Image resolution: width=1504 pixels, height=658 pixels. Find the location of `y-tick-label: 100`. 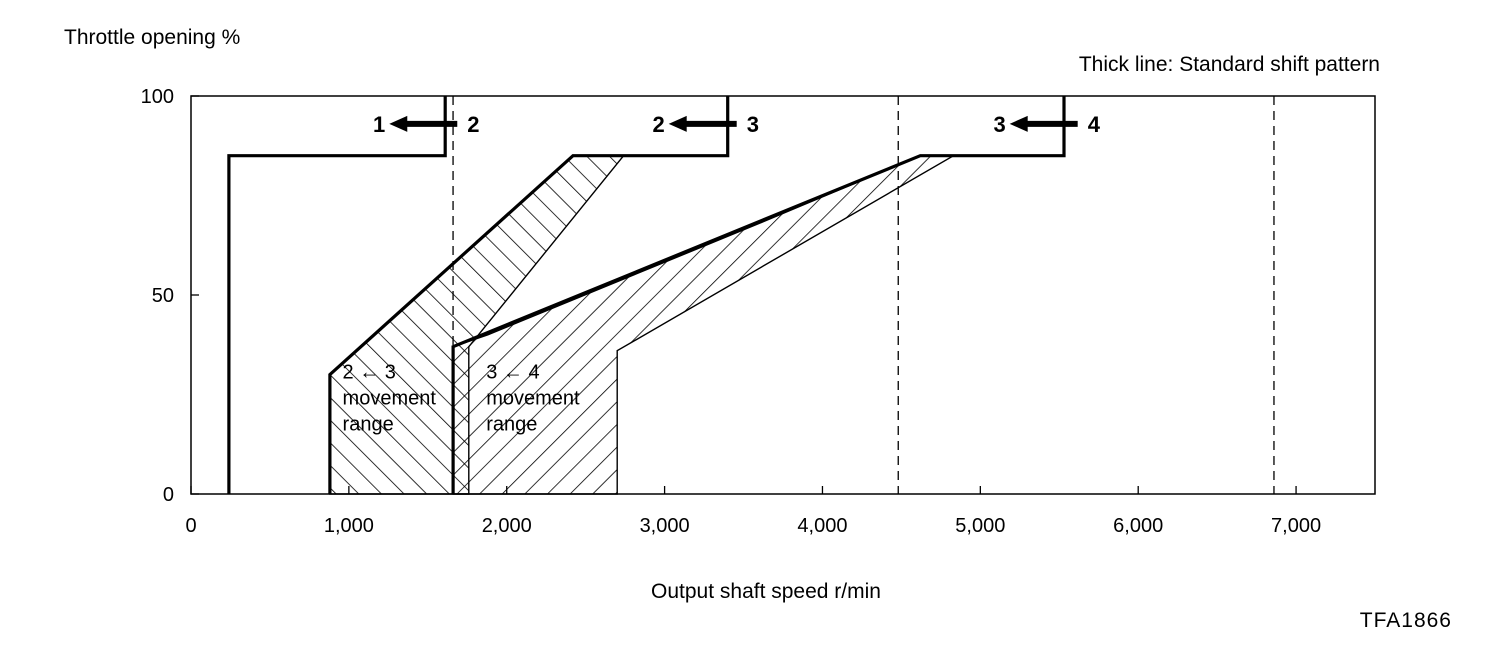

y-tick-label: 100 is located at coordinates (157, 97).